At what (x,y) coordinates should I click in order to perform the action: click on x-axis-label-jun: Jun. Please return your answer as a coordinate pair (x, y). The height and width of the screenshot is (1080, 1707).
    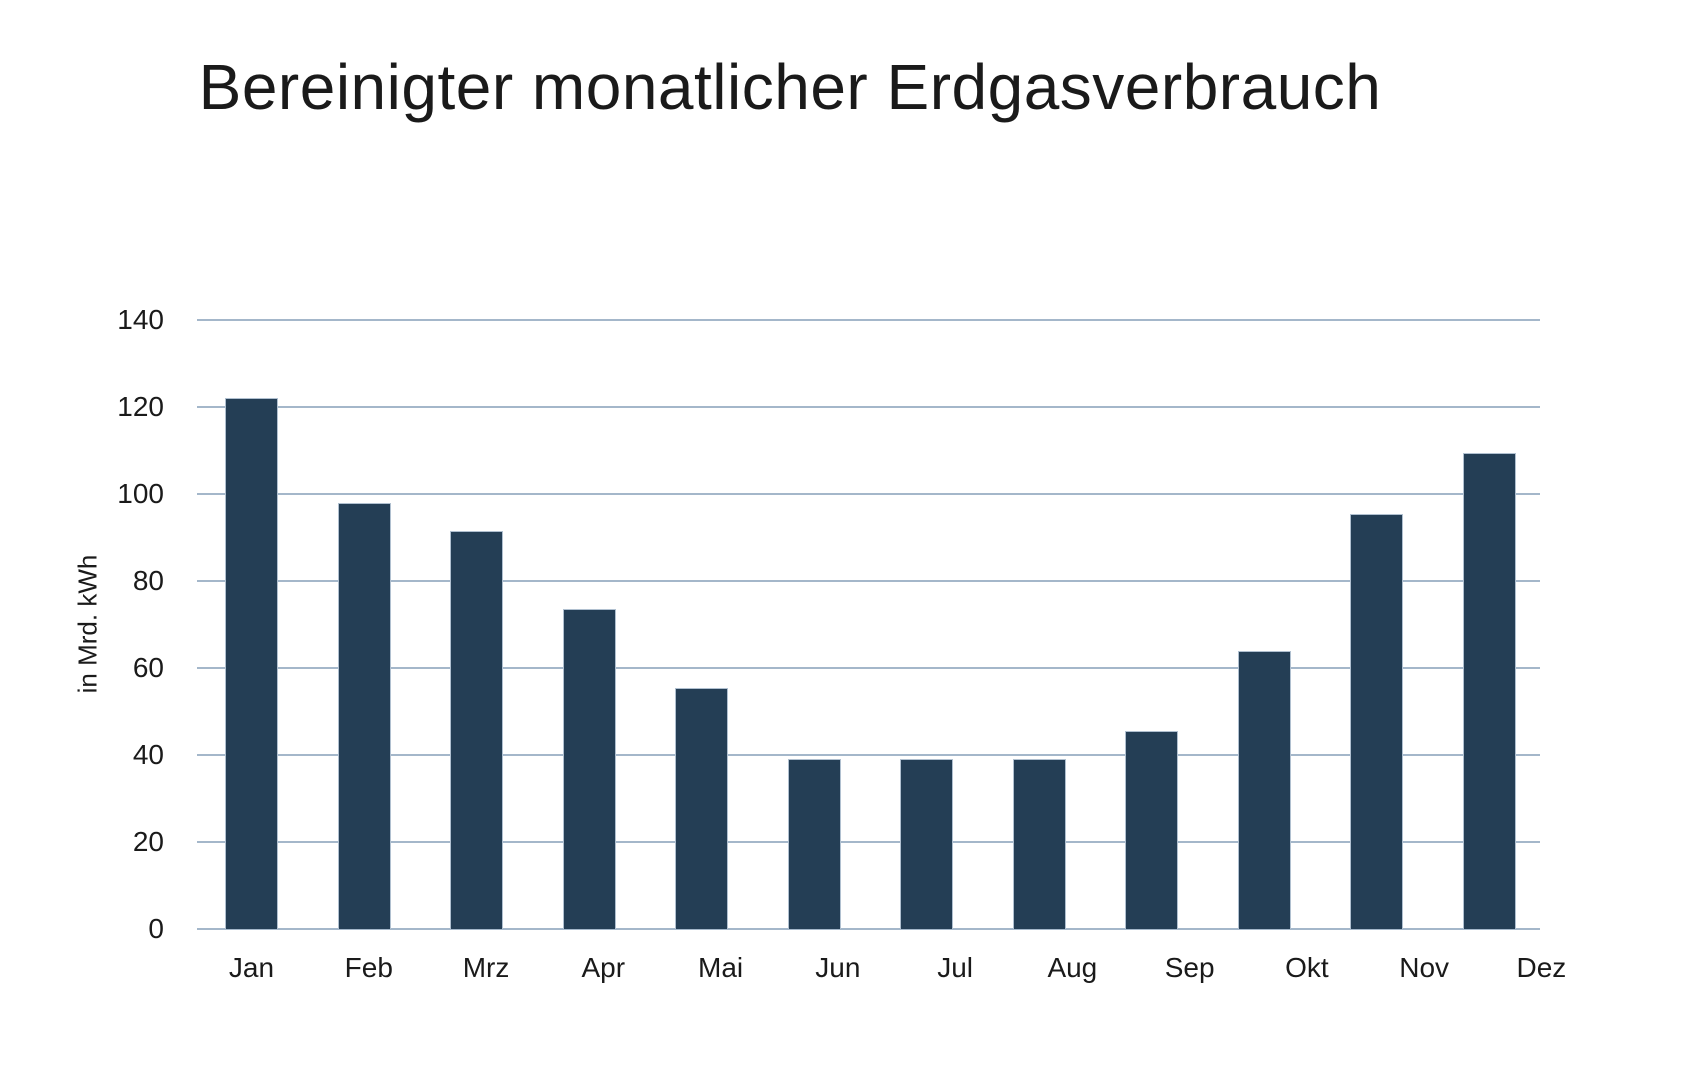
    Looking at the image, I should click on (838, 967).